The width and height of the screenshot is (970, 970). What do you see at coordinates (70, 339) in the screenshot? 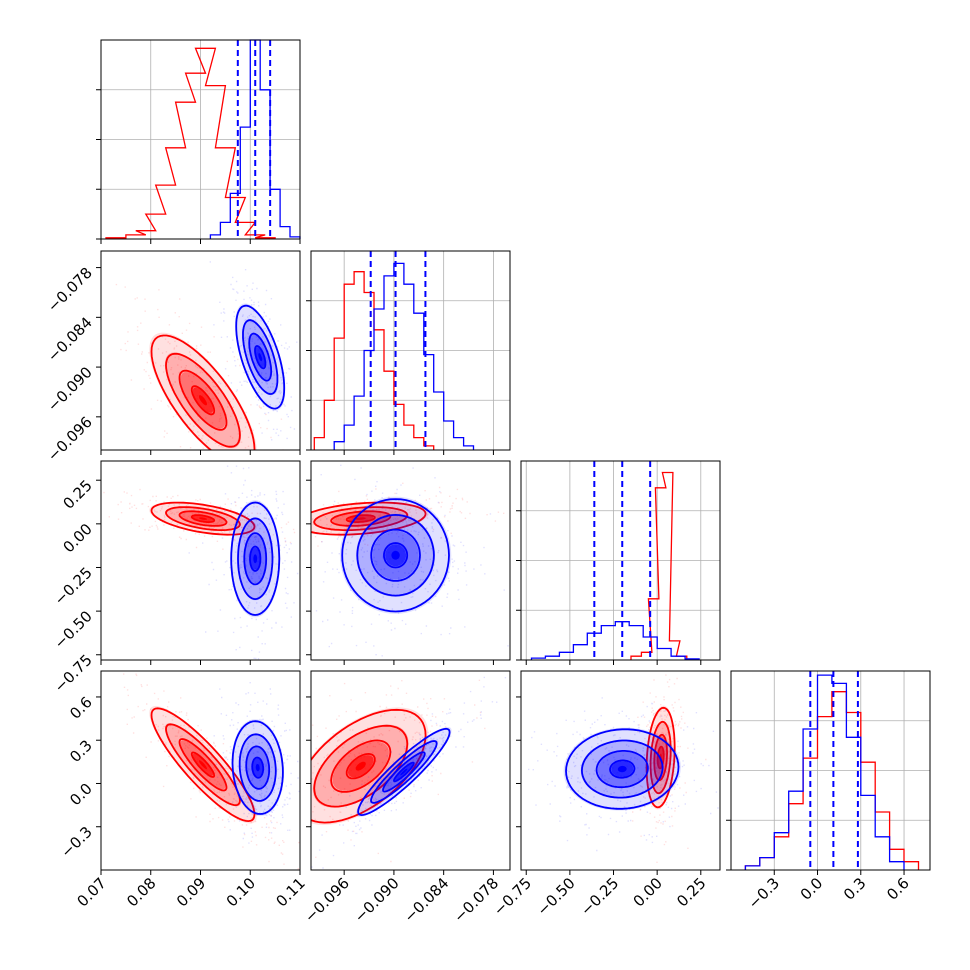
I see `y-tick-label: −0.084` at bounding box center [70, 339].